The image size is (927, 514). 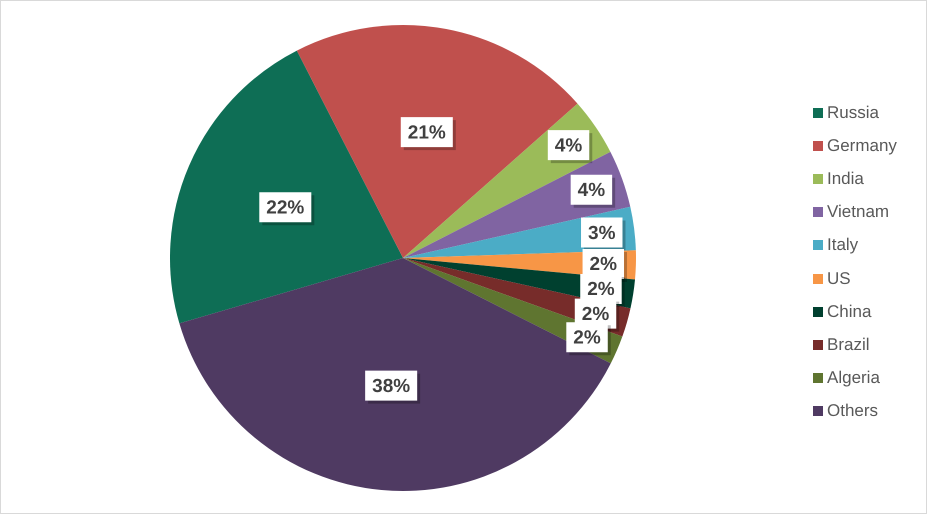 What do you see at coordinates (858, 212) in the screenshot?
I see `legend-label: Vietnam` at bounding box center [858, 212].